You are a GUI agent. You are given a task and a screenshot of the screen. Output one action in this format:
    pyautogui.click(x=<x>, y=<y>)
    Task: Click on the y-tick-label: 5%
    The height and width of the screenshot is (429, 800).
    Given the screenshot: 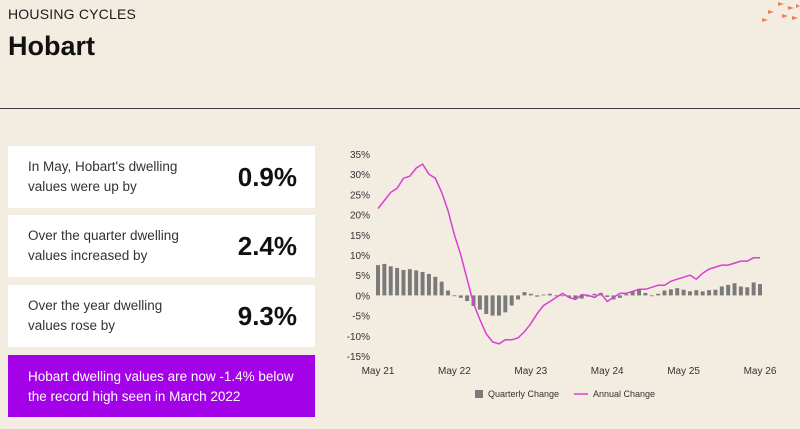 What is the action you would take?
    pyautogui.click(x=363, y=276)
    